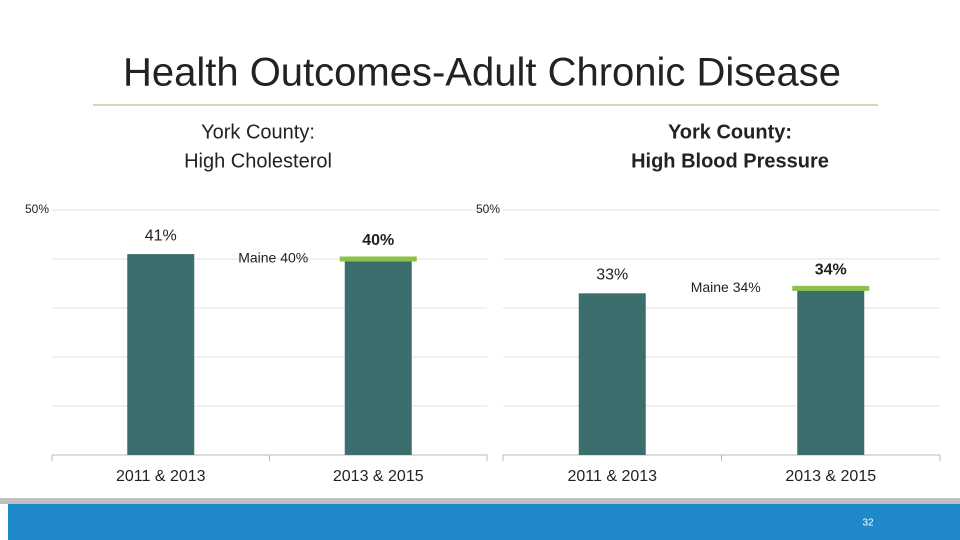  Describe the element at coordinates (378, 240) in the screenshot. I see `value-label: 40%` at that location.